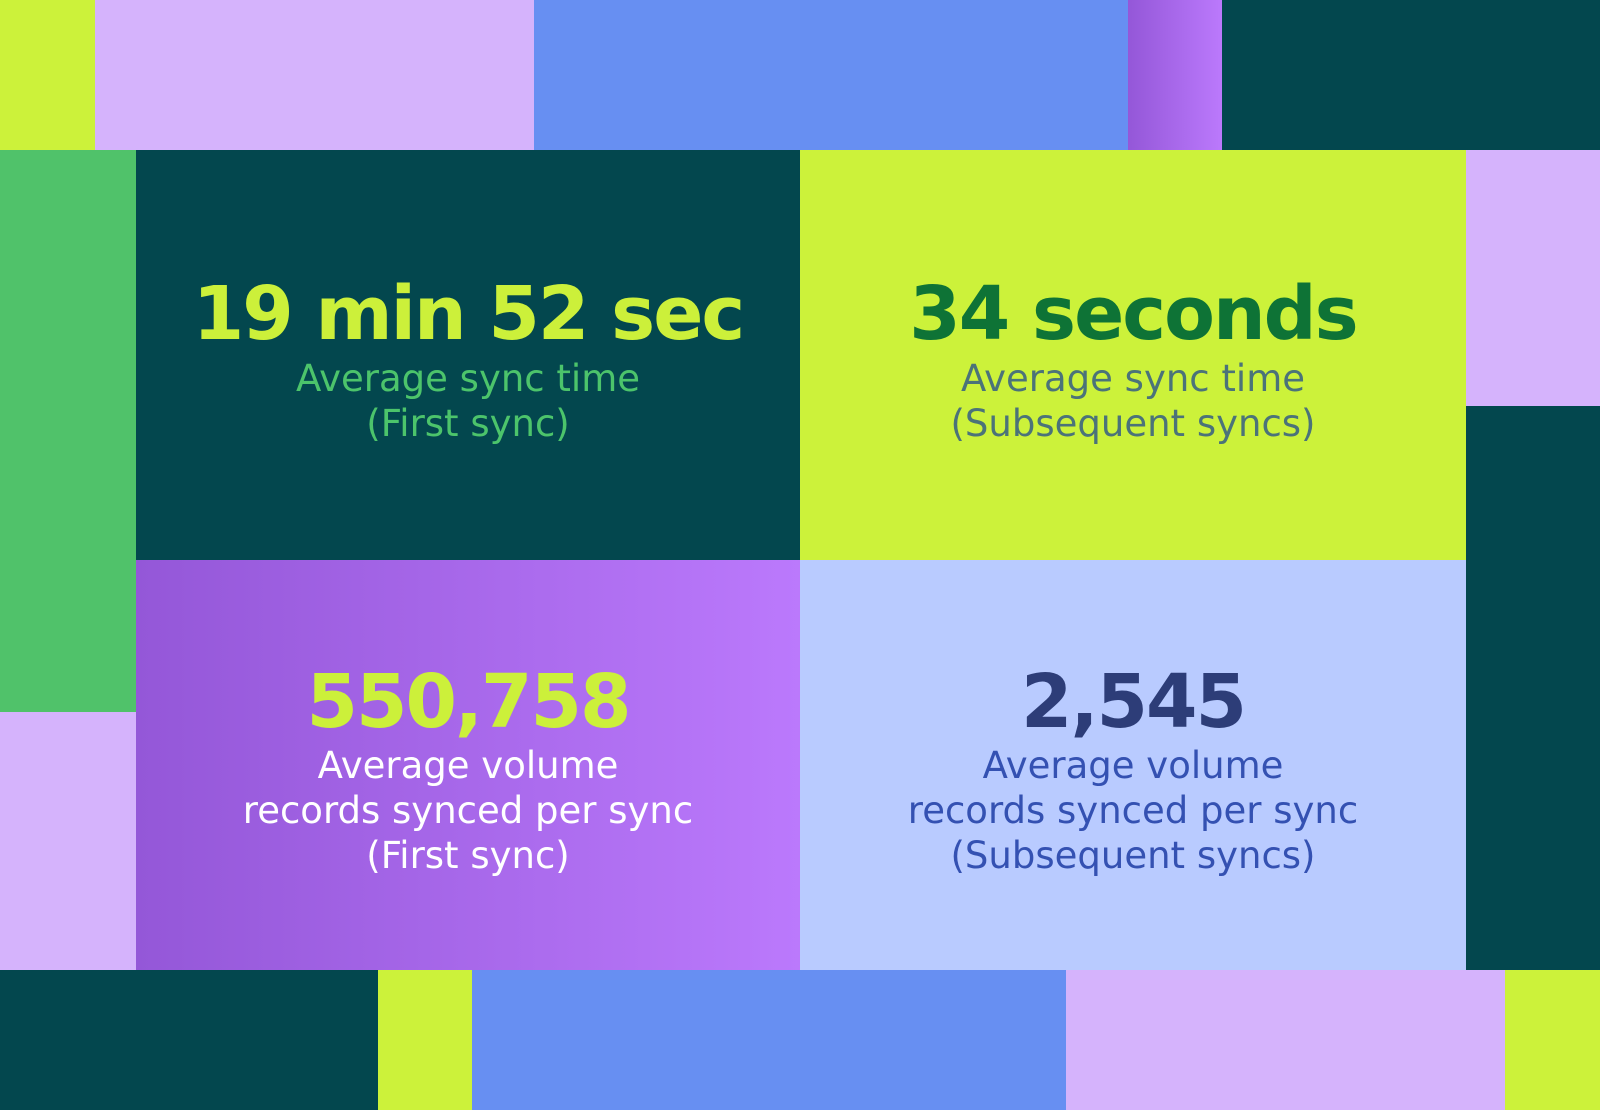 The image size is (1600, 1110). Describe the element at coordinates (468, 701) in the screenshot. I see `stat-value: 550,758` at that location.